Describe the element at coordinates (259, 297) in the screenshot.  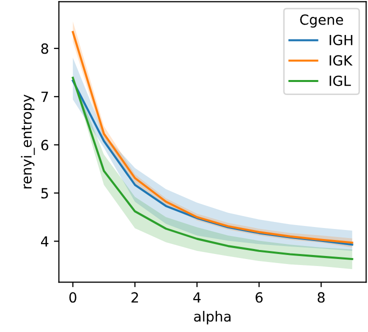
I see `x-tick-label: 6` at that location.